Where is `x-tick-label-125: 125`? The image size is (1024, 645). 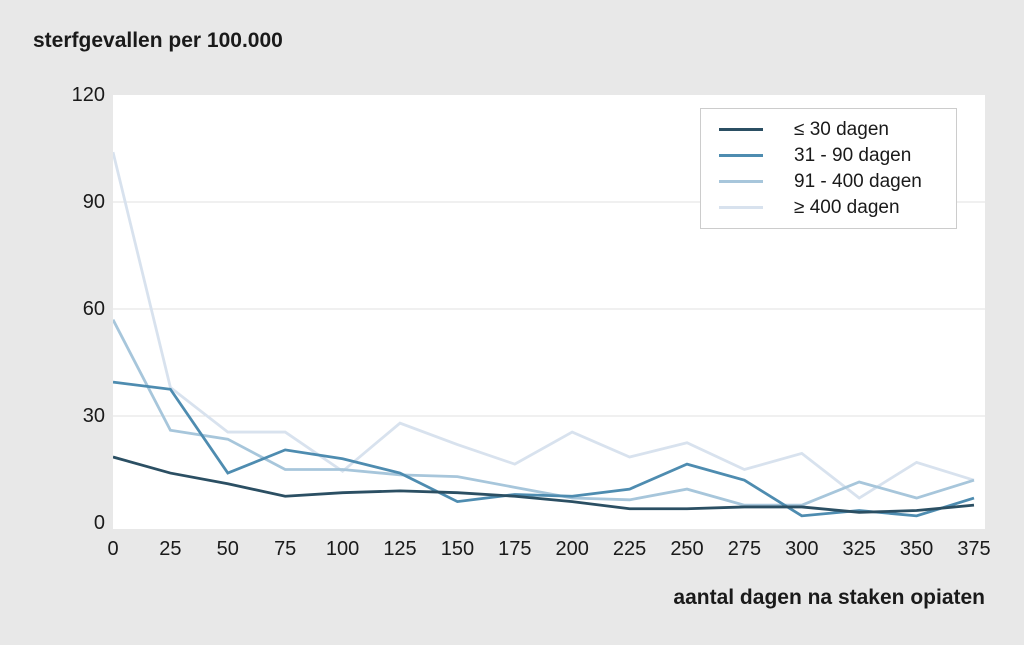
x-tick-label-125: 125 is located at coordinates (400, 549).